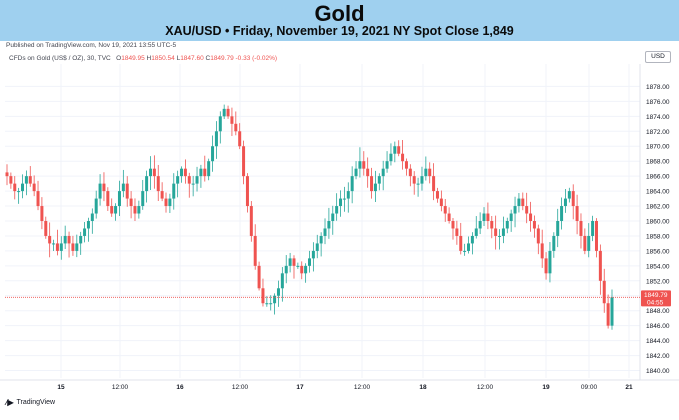 The height and width of the screenshot is (420, 679). Describe the element at coordinates (655, 302) in the screenshot. I see `last-price-countdown: 04:55` at that location.